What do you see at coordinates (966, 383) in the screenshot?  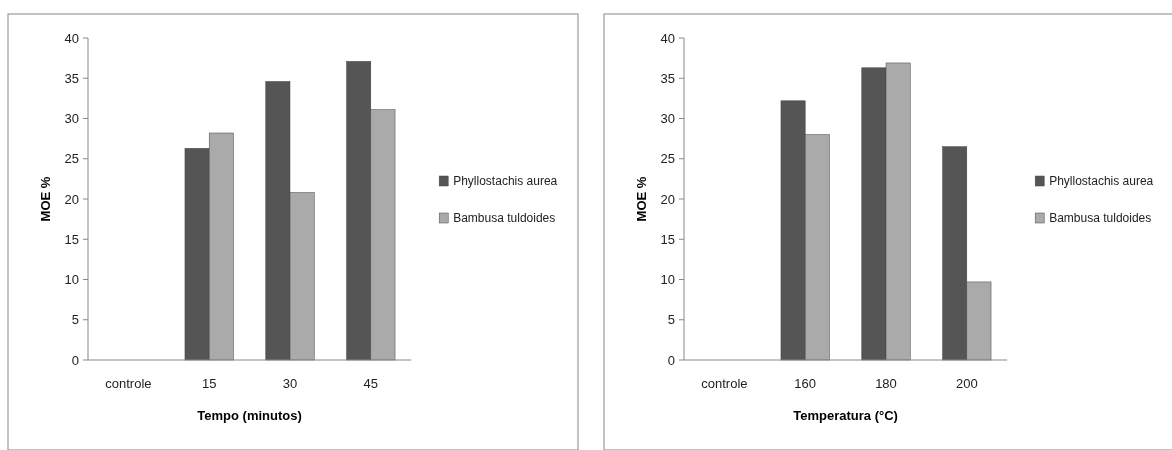 I see `x-tick-label: 200` at bounding box center [966, 383].